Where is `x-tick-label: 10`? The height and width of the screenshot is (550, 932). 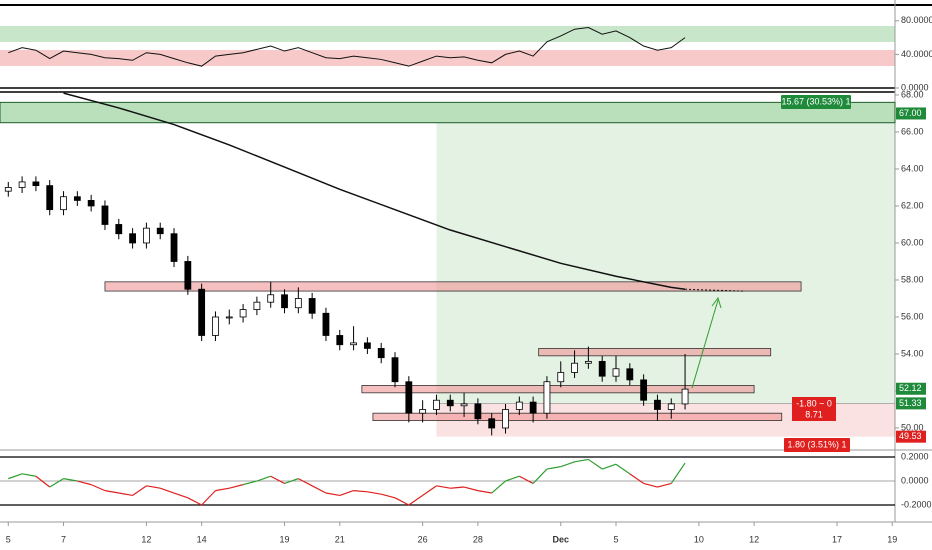
x-tick-label: 10 is located at coordinates (699, 539).